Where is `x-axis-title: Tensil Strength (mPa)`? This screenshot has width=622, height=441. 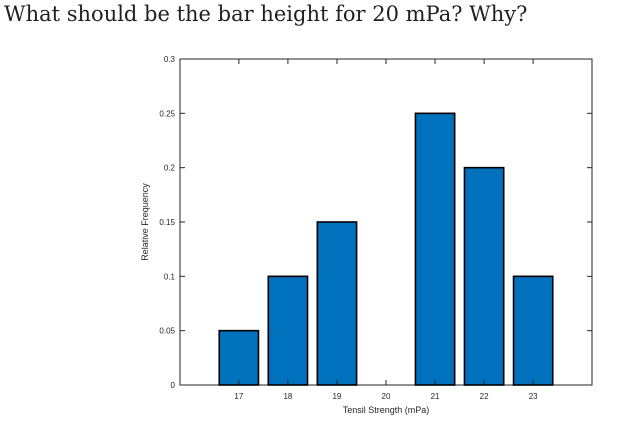
x-axis-title: Tensil Strength (mPa) is located at coordinates (386, 410).